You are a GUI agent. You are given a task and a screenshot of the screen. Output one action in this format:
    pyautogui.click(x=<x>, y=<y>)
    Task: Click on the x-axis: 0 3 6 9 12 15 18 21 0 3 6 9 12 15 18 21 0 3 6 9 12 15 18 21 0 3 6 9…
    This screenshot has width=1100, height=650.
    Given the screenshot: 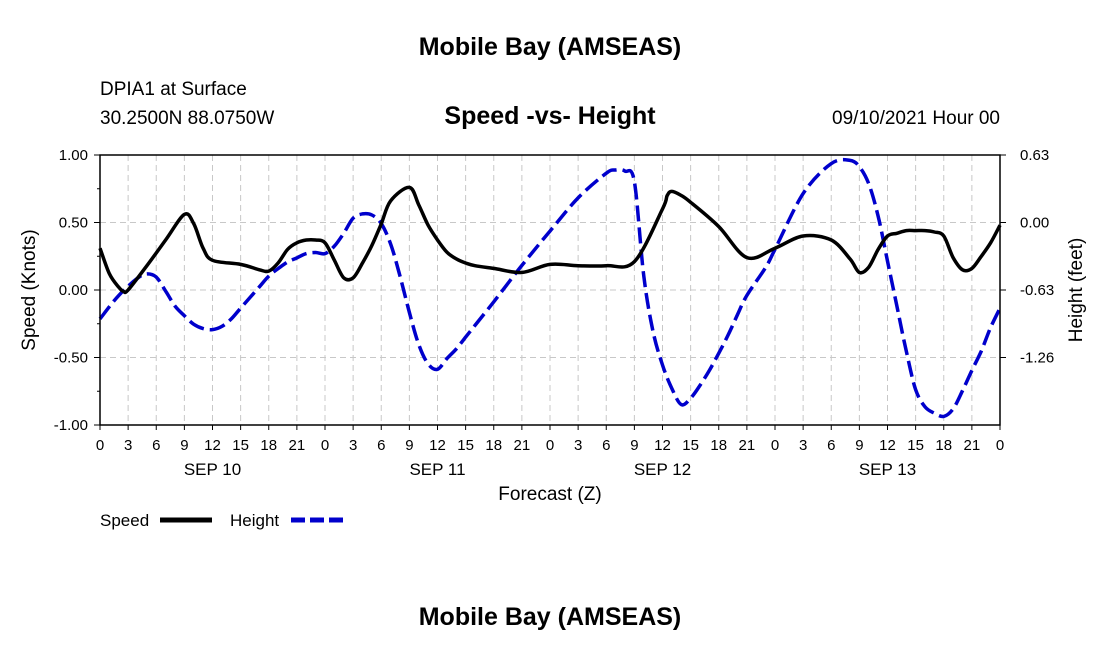 What is the action you would take?
    pyautogui.click(x=550, y=452)
    